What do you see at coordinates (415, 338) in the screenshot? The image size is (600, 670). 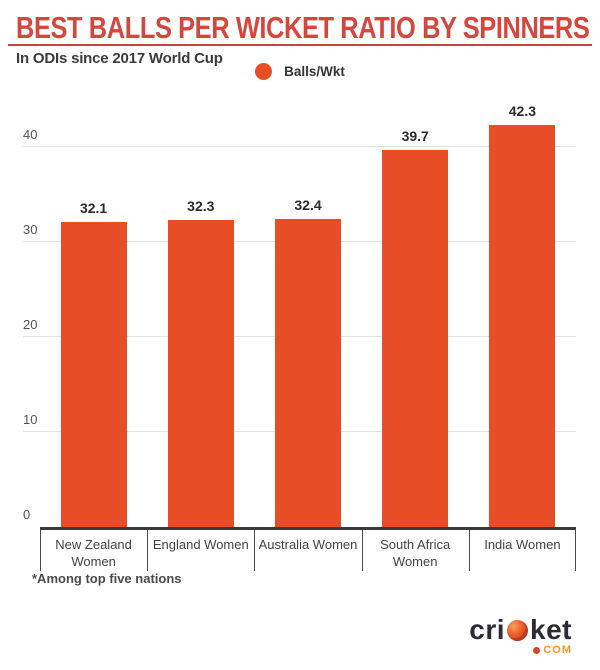 I see `bar-south-africa-women` at bounding box center [415, 338].